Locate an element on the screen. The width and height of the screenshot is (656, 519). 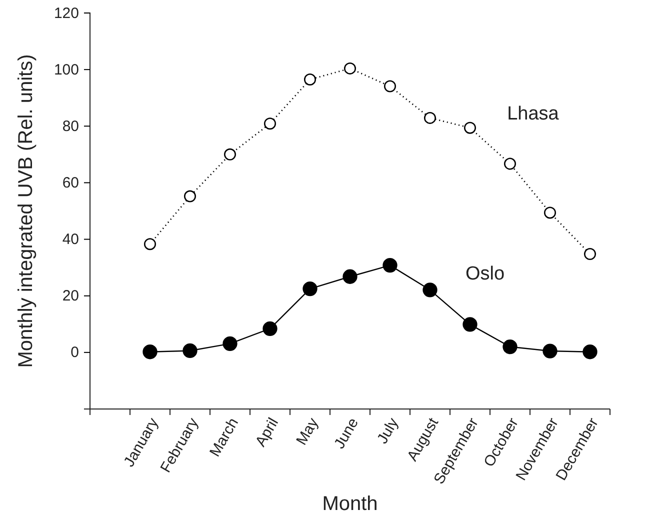
y-tick-label: 120 is located at coordinates (66, 13).